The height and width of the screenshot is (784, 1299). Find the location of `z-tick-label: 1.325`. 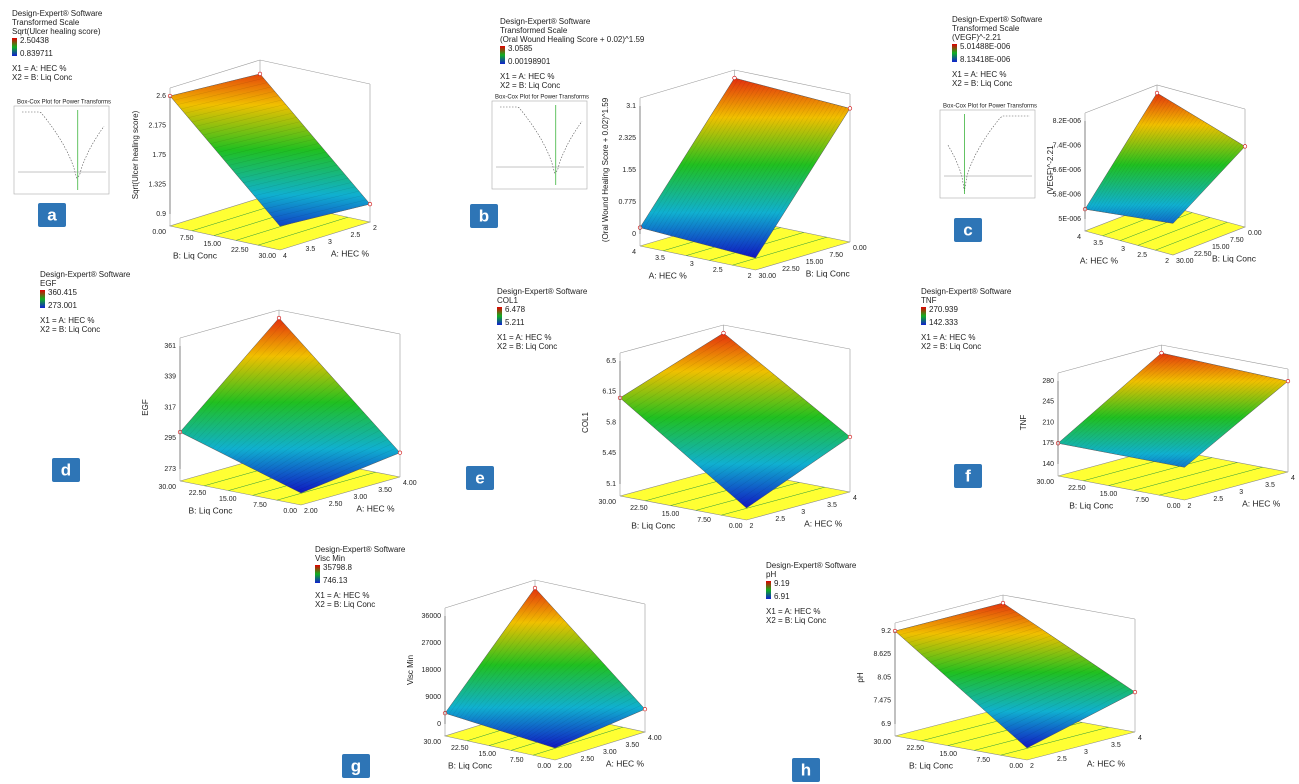

z-tick-label: 1.325 is located at coordinates (157, 184).